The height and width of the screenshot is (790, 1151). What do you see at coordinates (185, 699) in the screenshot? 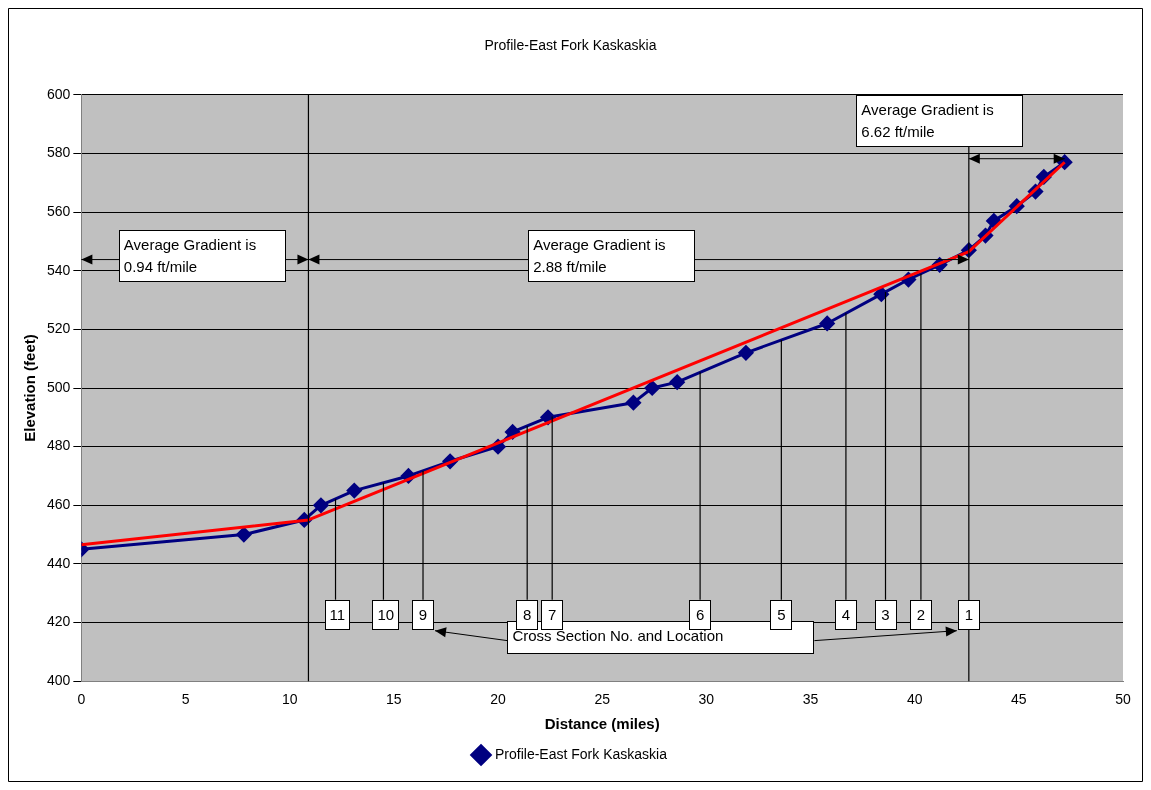
I see `x-tick-label: 5` at bounding box center [185, 699].